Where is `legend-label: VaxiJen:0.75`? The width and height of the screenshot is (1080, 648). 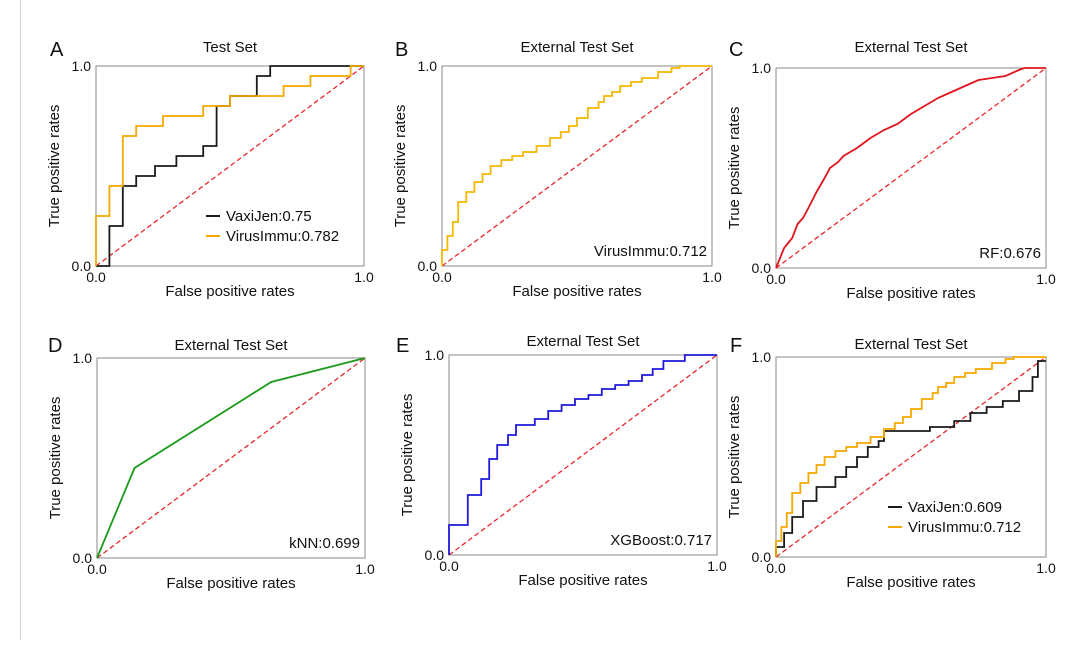 legend-label: VaxiJen:0.75 is located at coordinates (269, 216).